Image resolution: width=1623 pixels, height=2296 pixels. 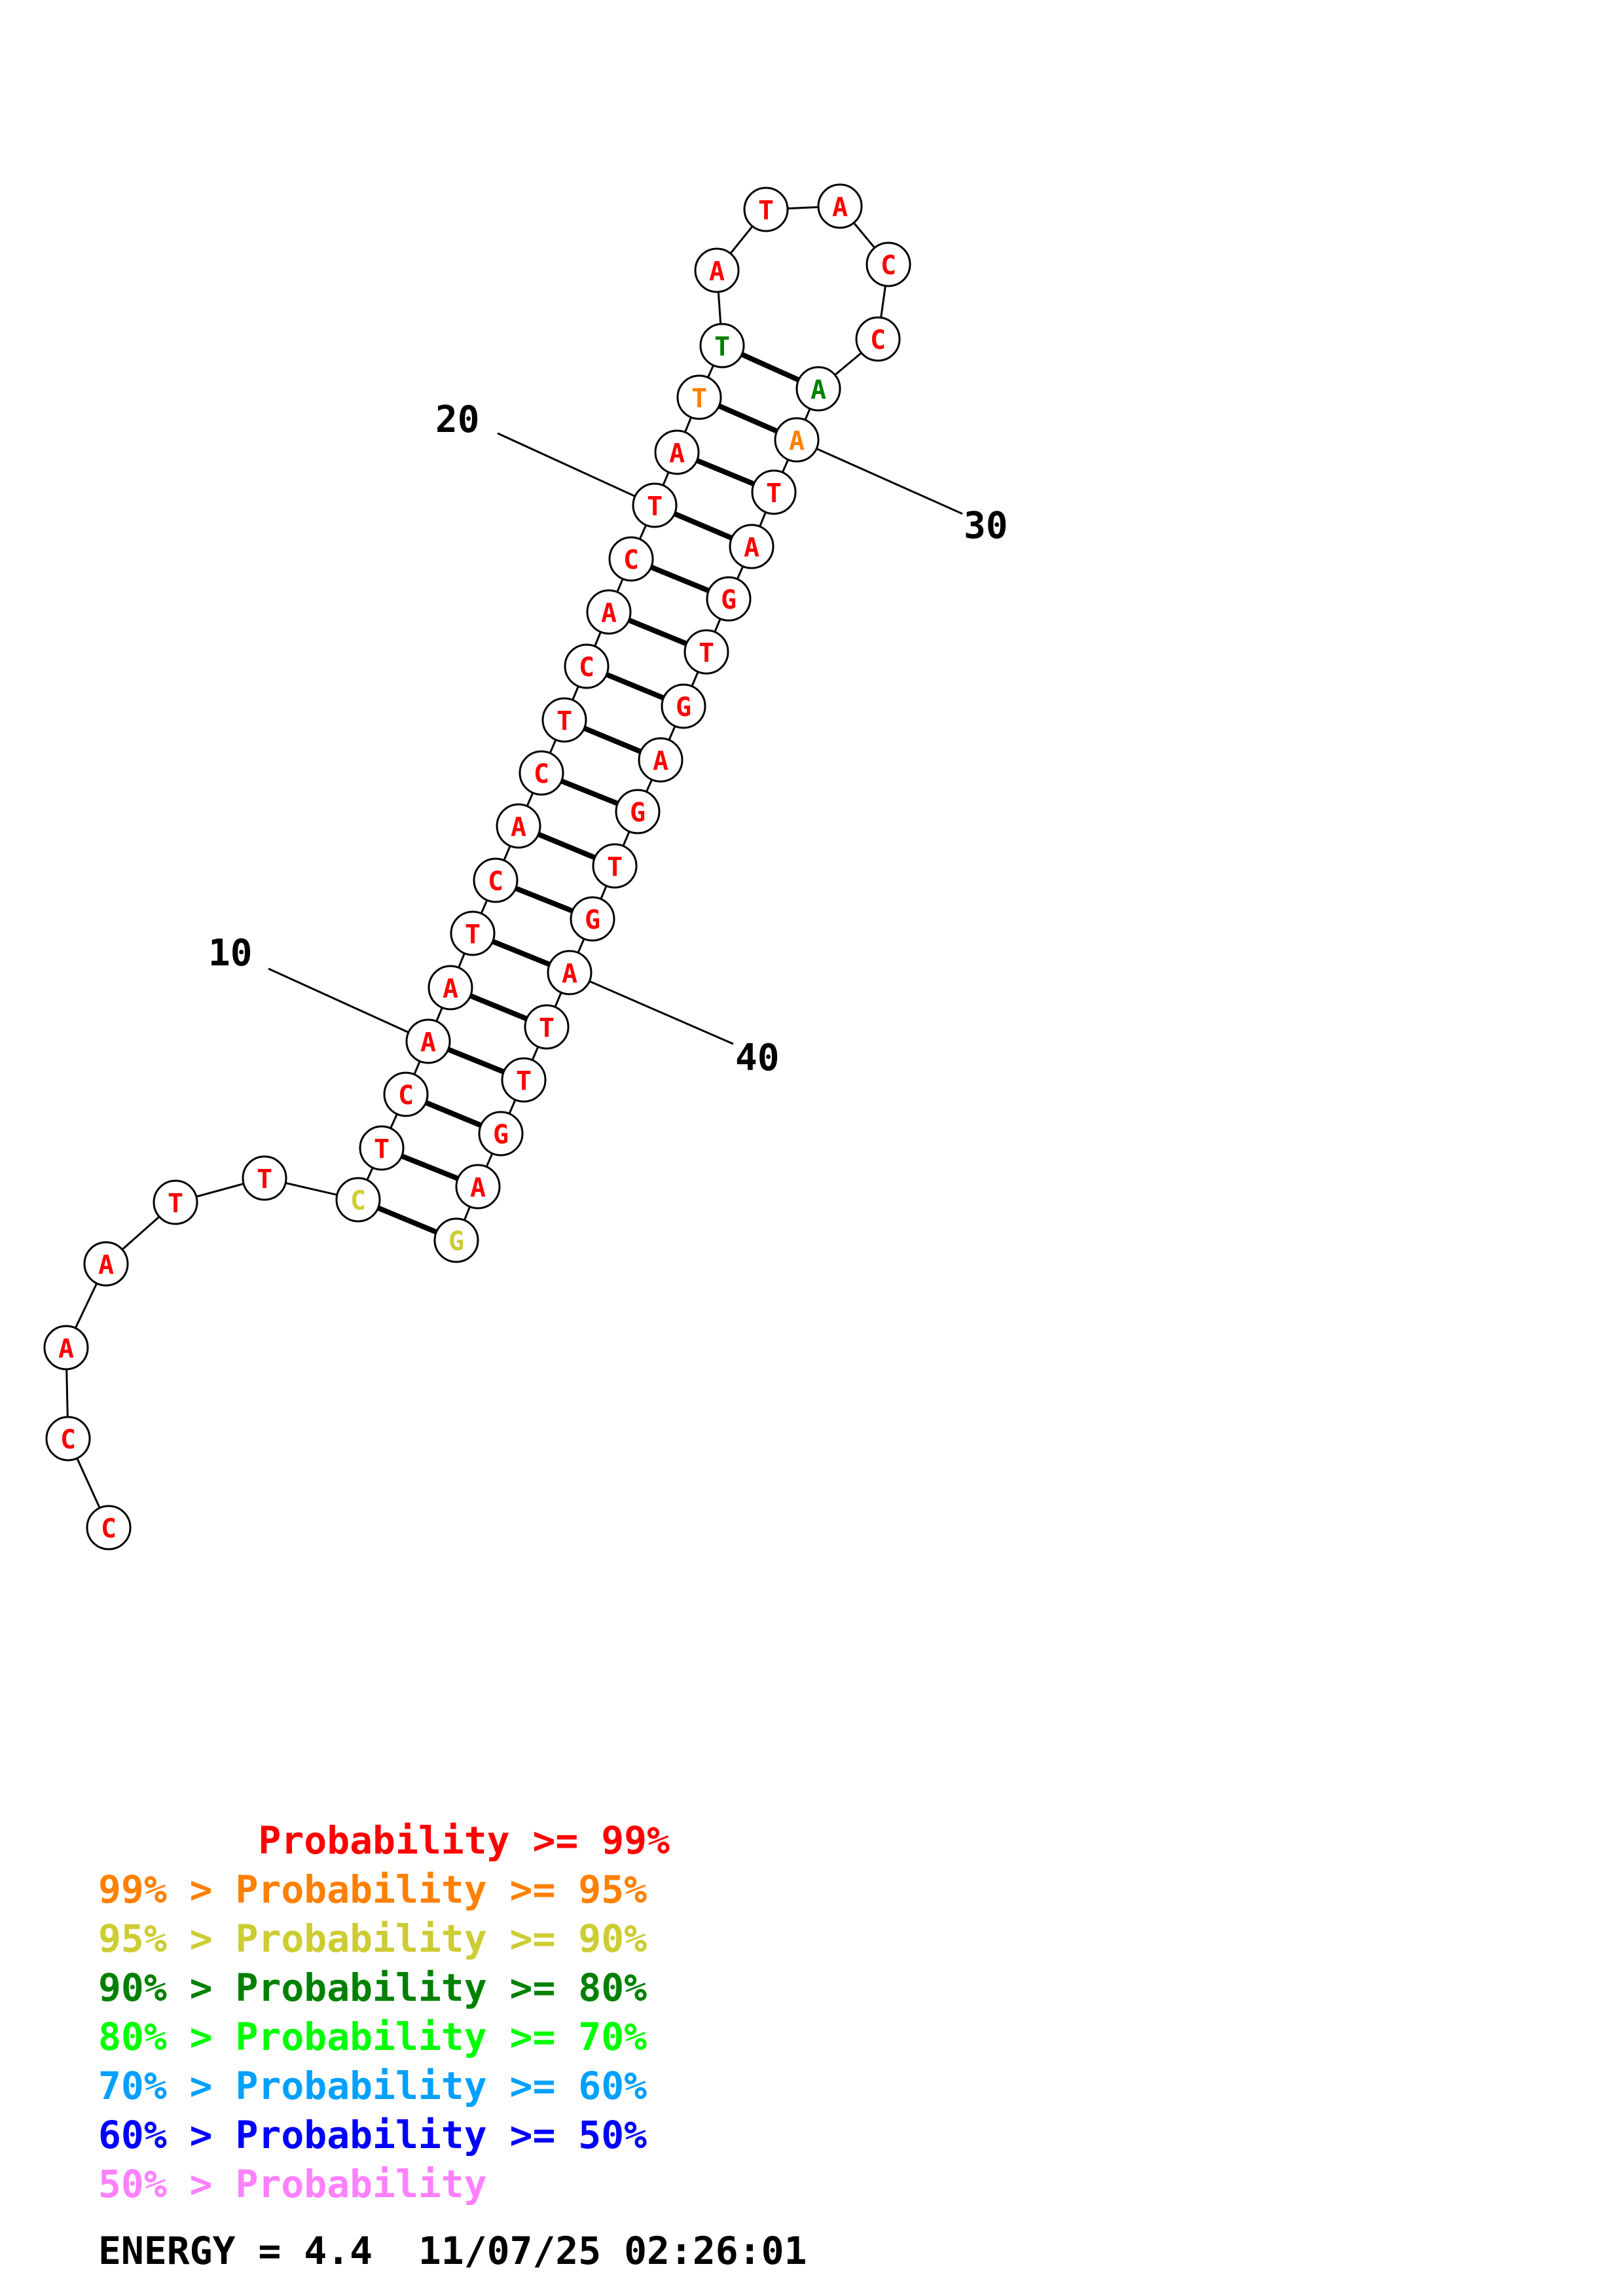 What do you see at coordinates (292, 2184) in the screenshot?
I see `legend-entry: 50% > Probability` at bounding box center [292, 2184].